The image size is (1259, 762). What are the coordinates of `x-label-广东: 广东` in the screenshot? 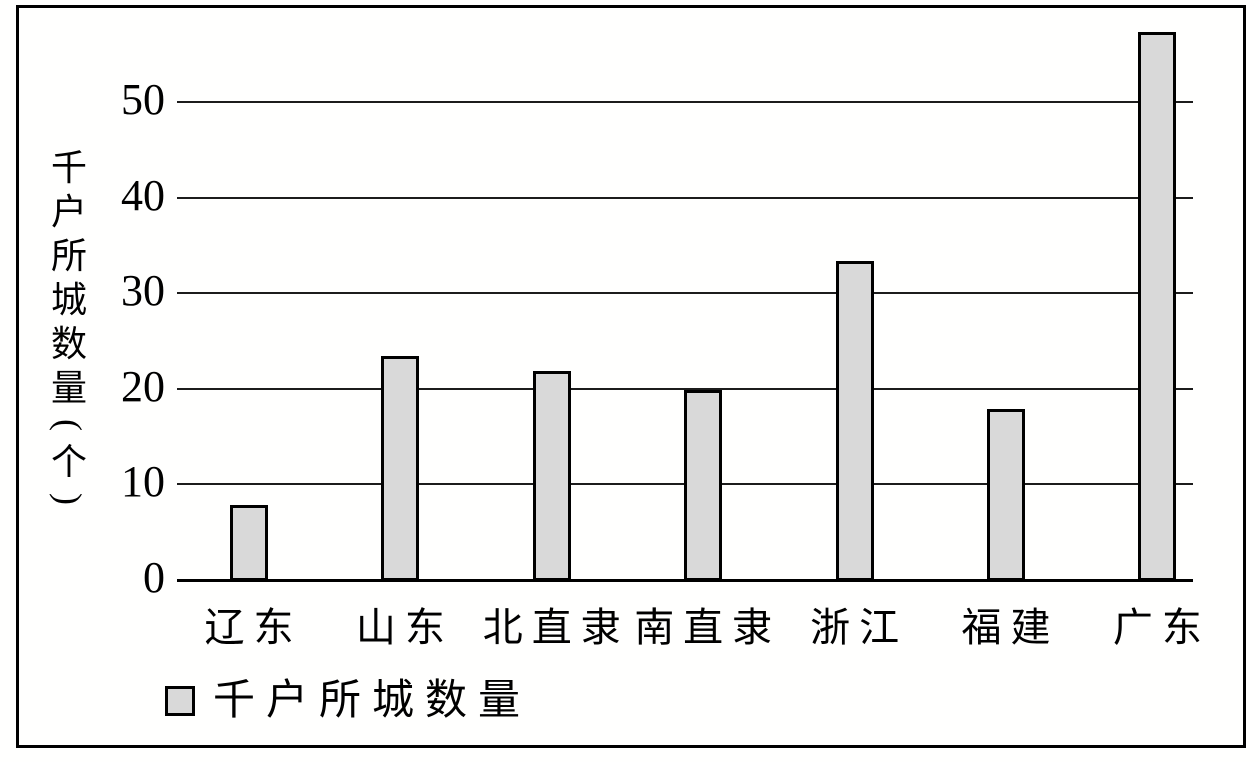 It's located at (1161, 627).